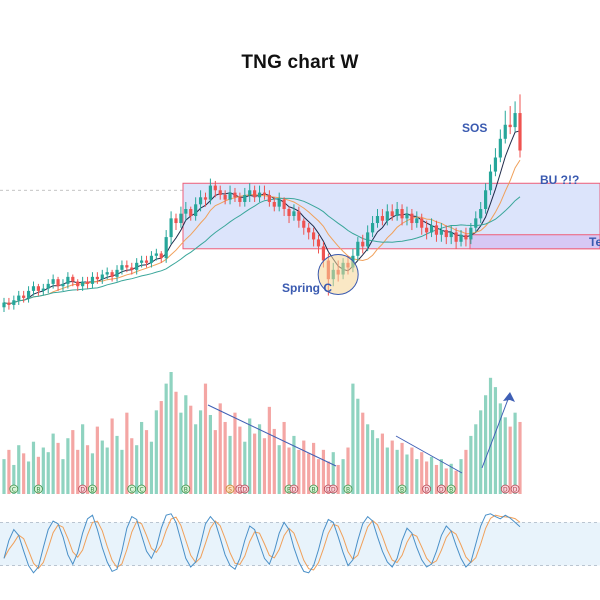 The image size is (600, 600). I want to click on annotation-spring: Spring C, so click(307, 288).